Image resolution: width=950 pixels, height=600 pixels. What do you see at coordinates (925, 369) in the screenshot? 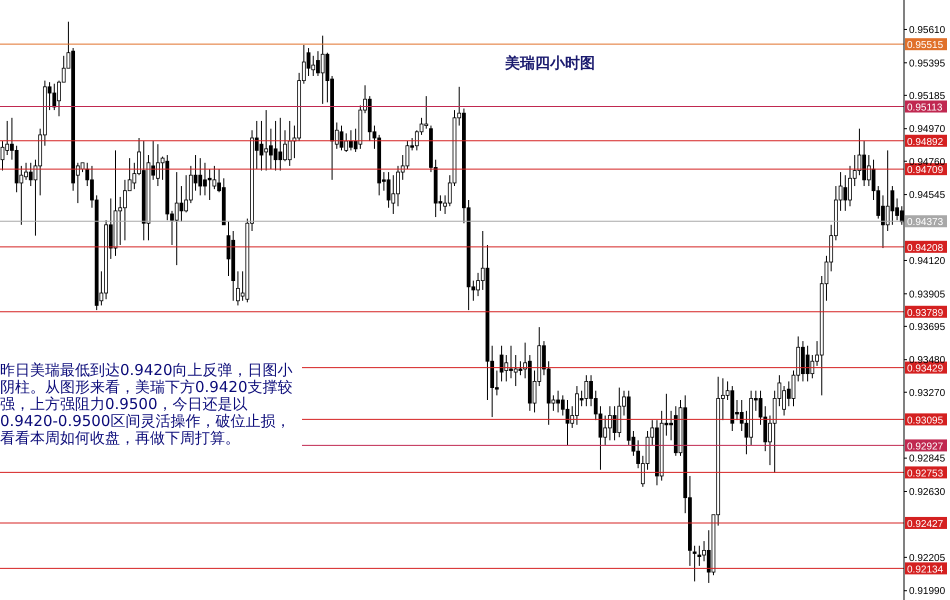
I see `ref-line-label: 0.93429` at bounding box center [925, 369].